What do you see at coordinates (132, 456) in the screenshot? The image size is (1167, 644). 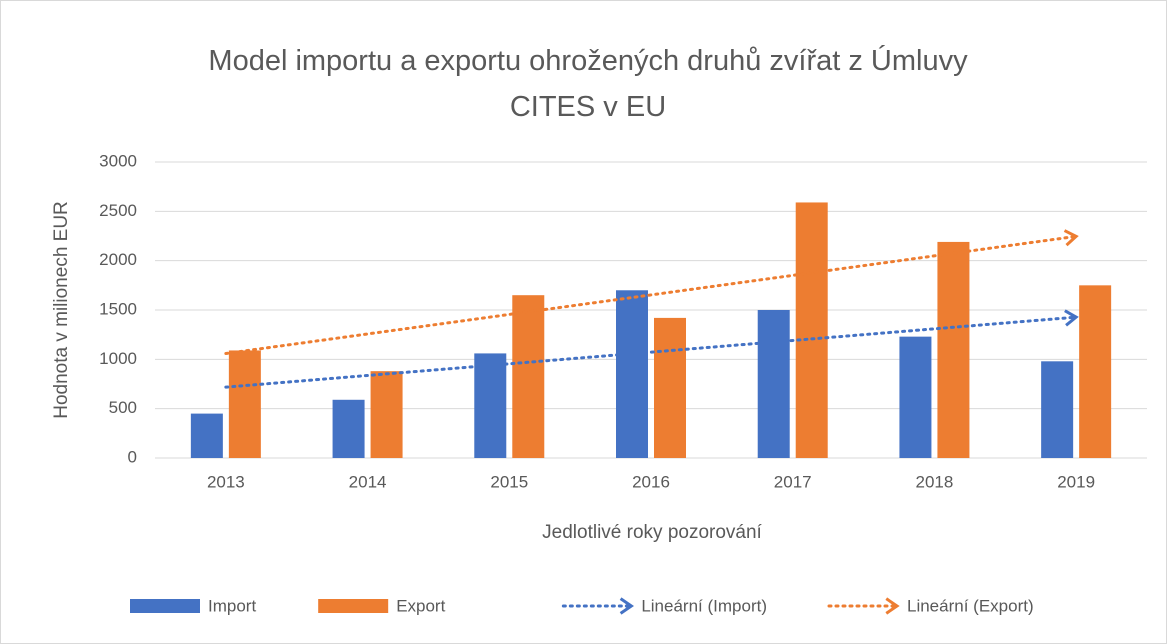 I see `y-tick-label: 0` at bounding box center [132, 456].